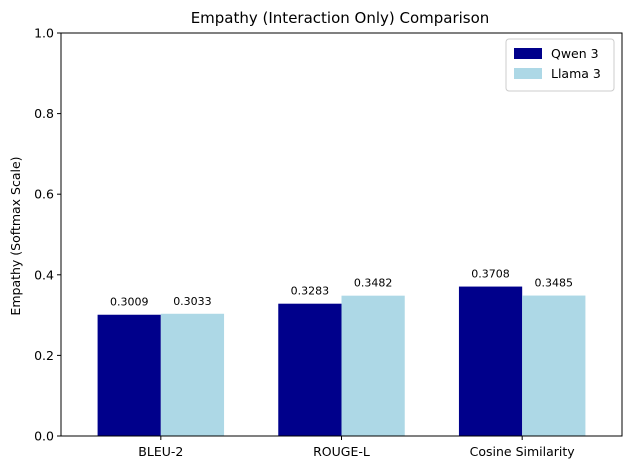  I want to click on data-label: 0.3033, so click(192, 301).